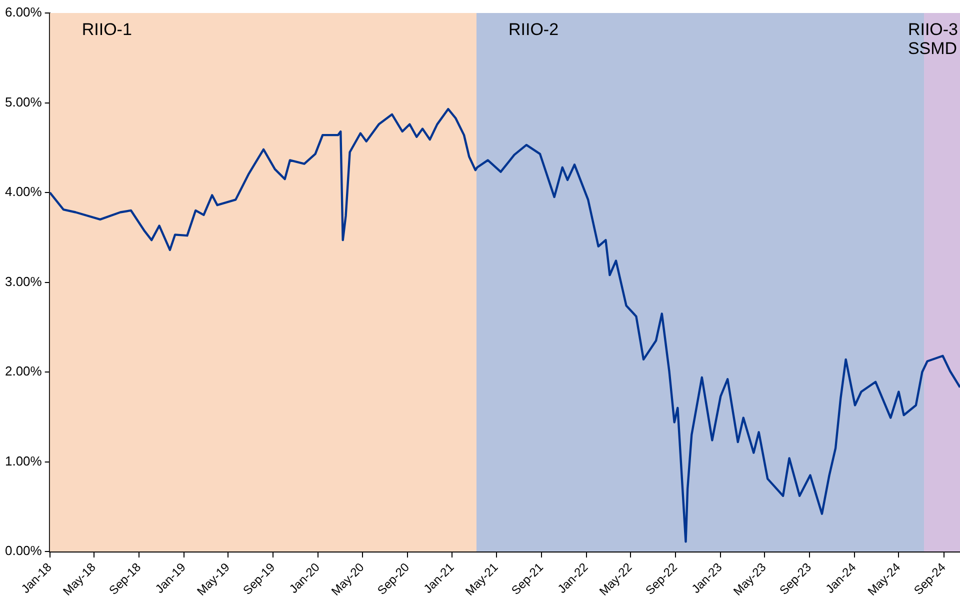 The width and height of the screenshot is (960, 602). Describe the element at coordinates (933, 39) in the screenshot. I see `band-label: RIIO-3 SSMD` at that location.